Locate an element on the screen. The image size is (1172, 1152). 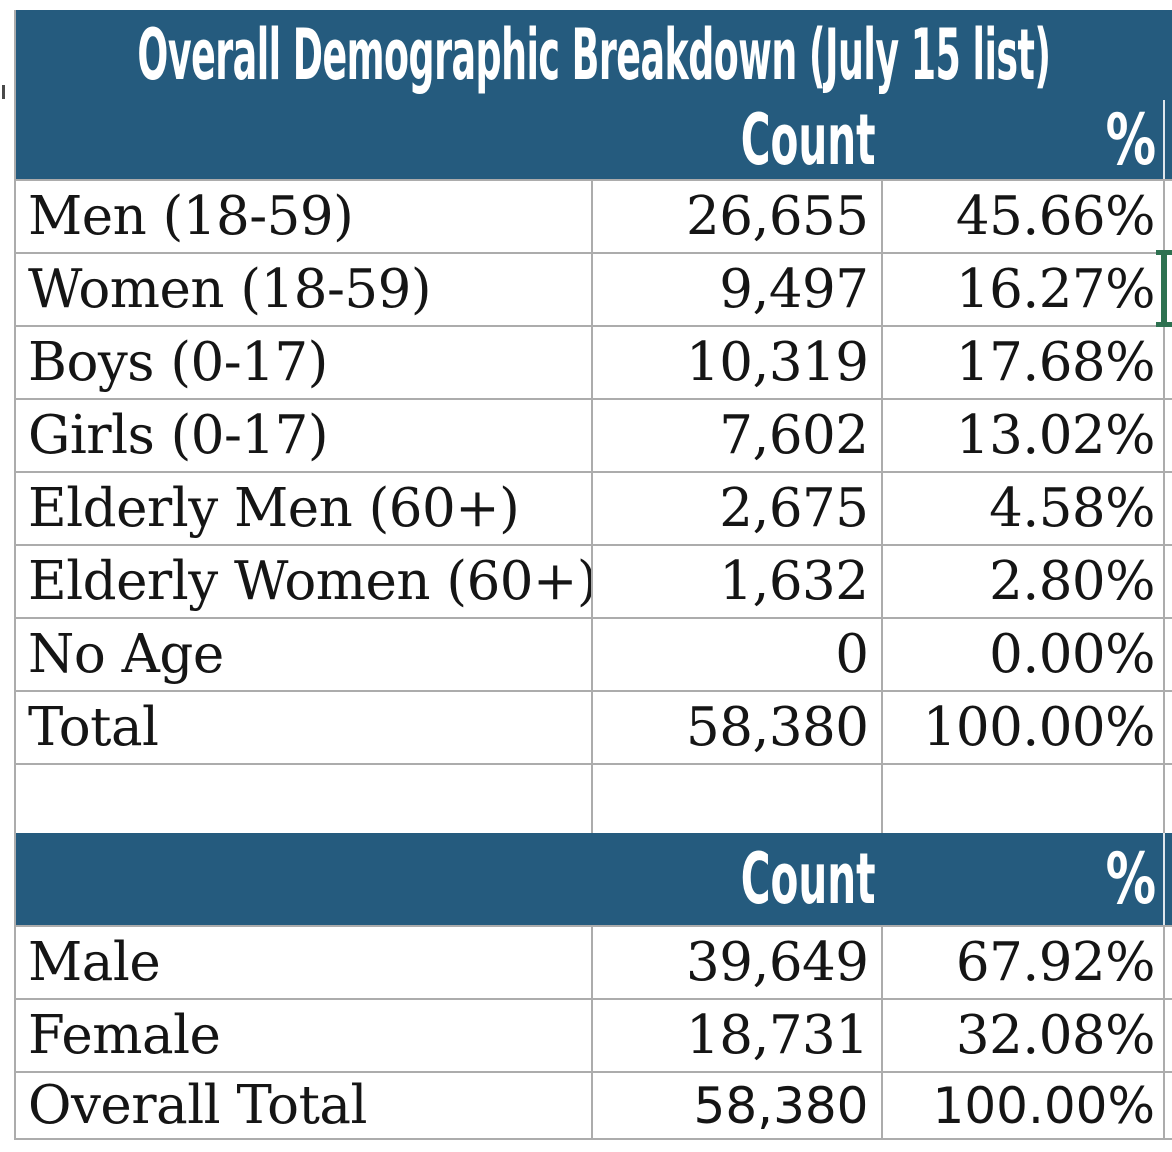
row-label-cell: Female is located at coordinates (124, 1035).